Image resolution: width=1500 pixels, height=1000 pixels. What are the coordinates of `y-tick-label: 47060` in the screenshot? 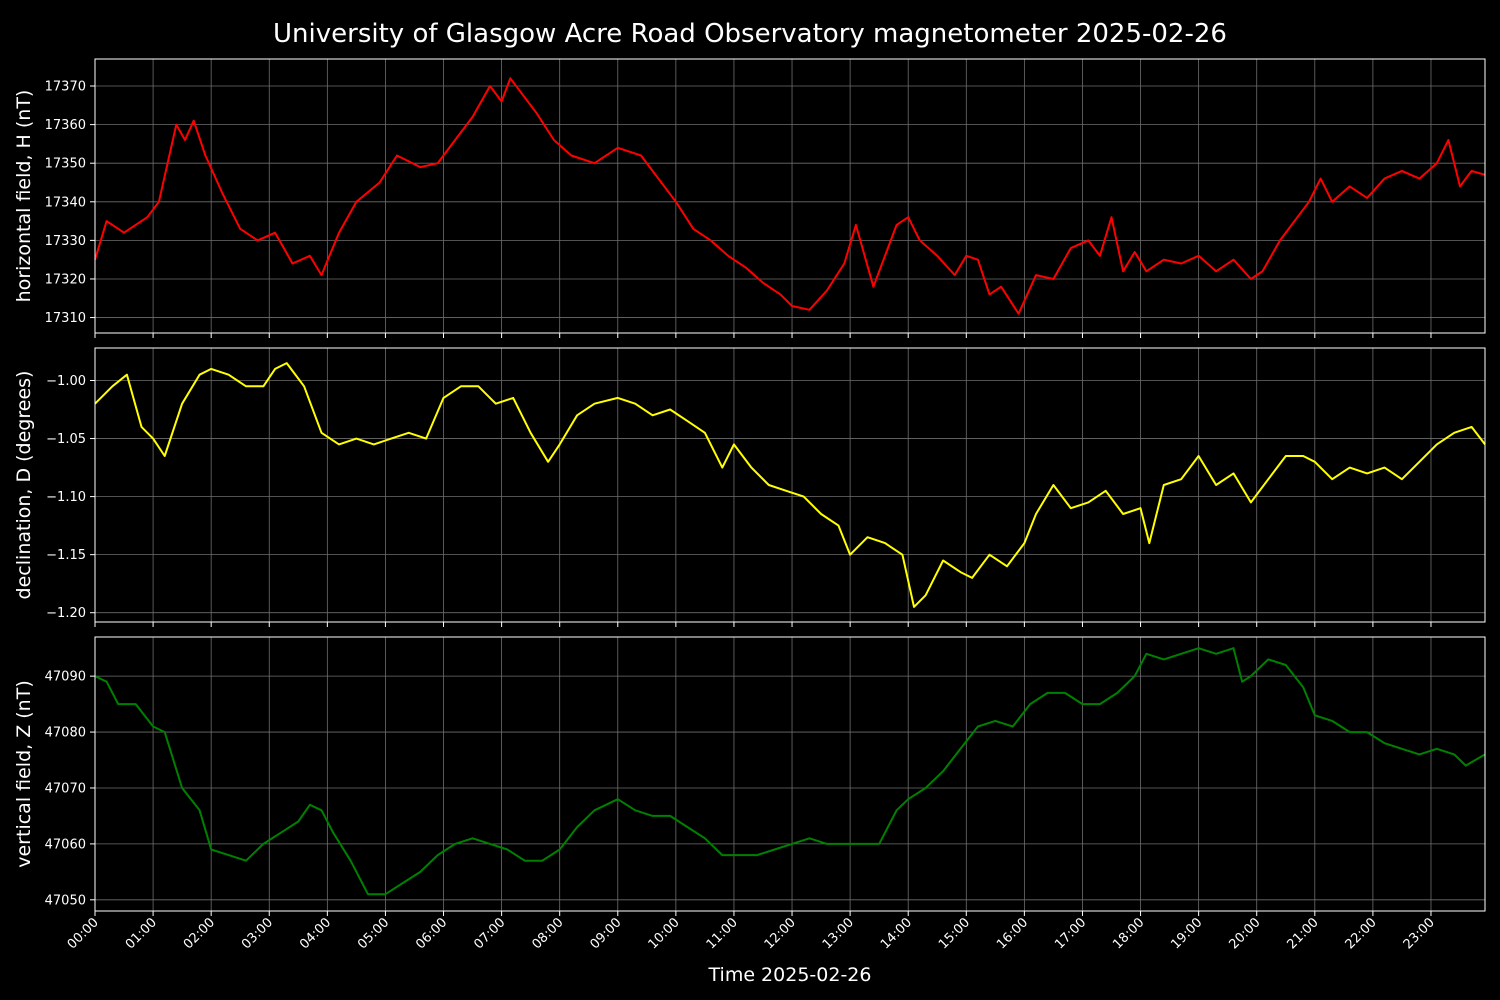 It's located at (65, 844).